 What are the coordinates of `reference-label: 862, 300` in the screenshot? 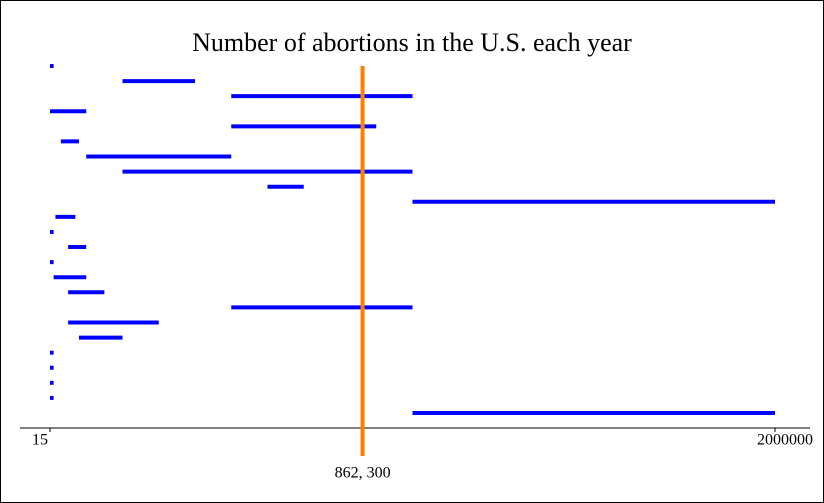 It's located at (363, 473).